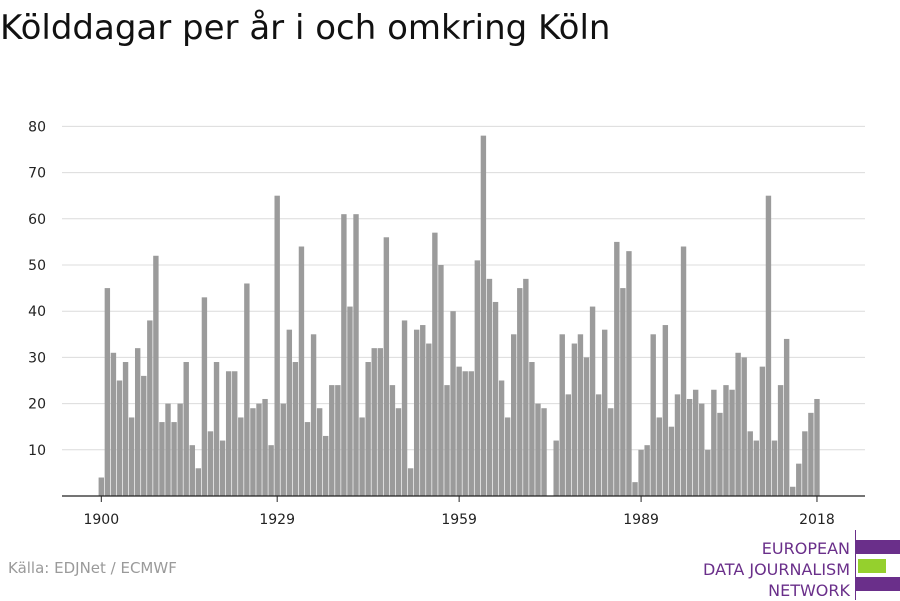 The width and height of the screenshot is (900, 601). What do you see at coordinates (774, 468) in the screenshot?
I see `bar-2011` at bounding box center [774, 468].